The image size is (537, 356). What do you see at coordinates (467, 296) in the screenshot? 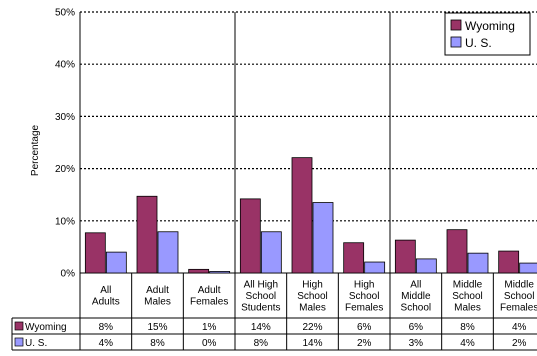
I see `category-label: Middle School Males` at bounding box center [467, 296].